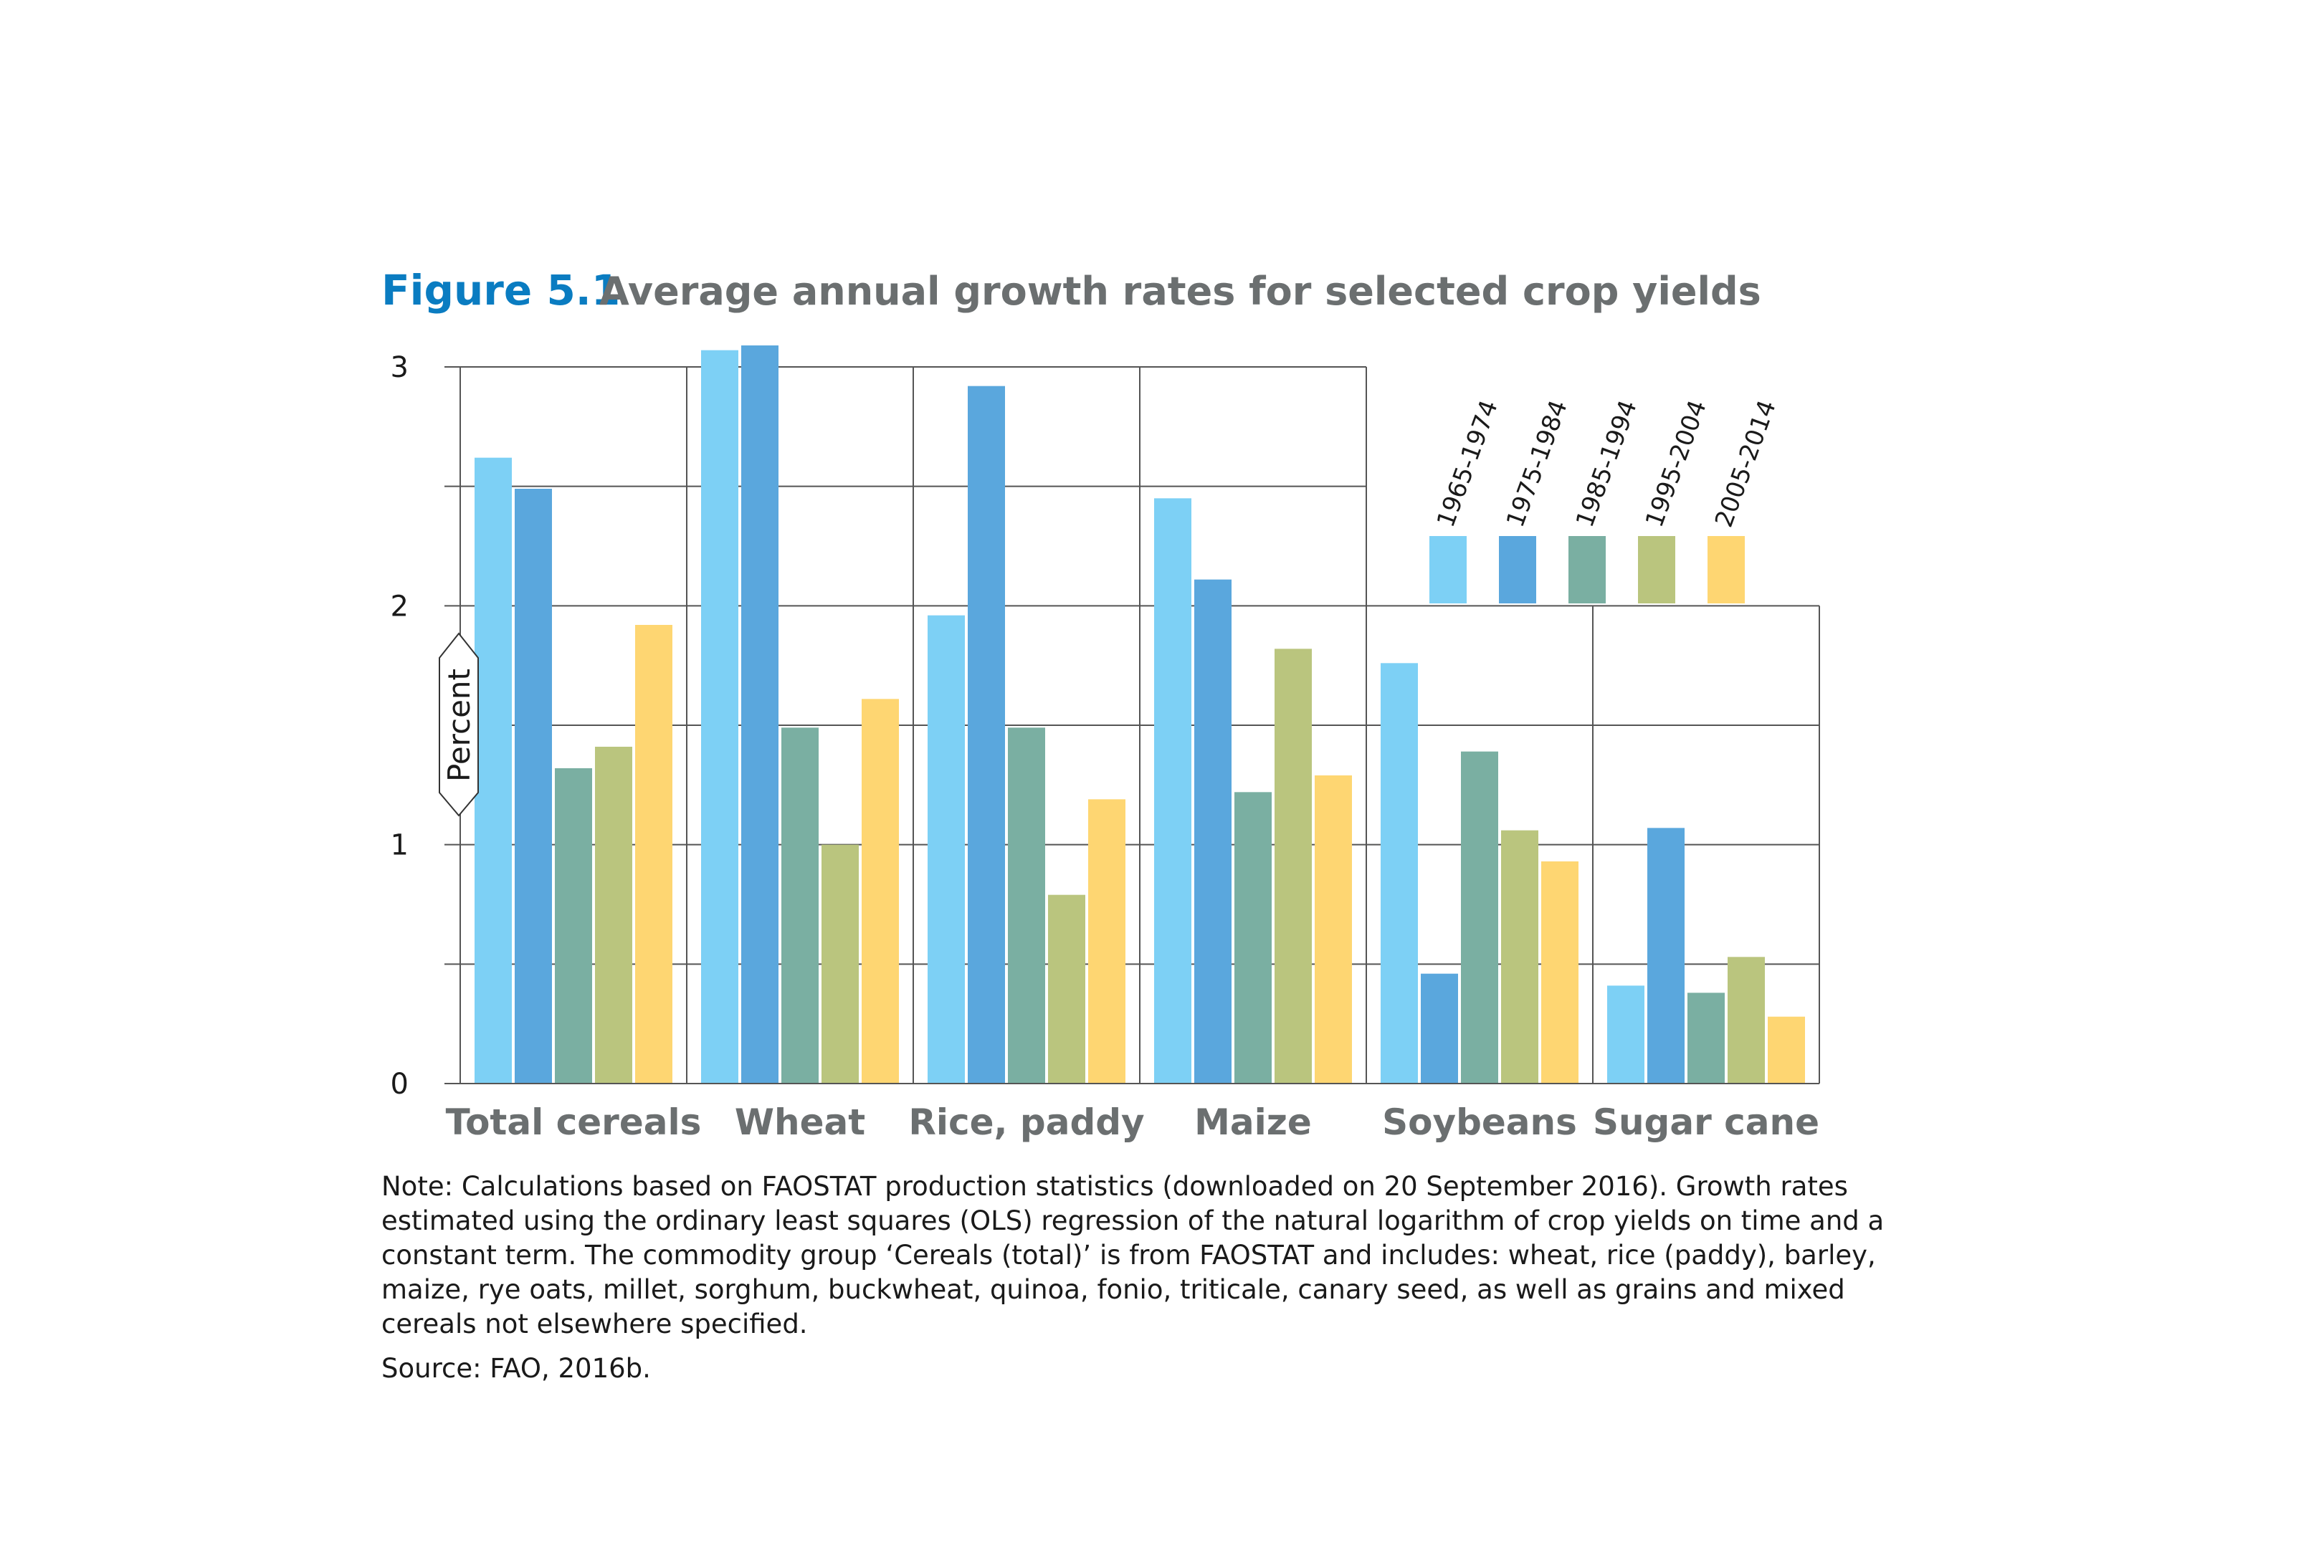 Image resolution: width=2324 pixels, height=1568 pixels. Describe the element at coordinates (1468, 464) in the screenshot. I see `legend-label: 1965-1974` at that location.